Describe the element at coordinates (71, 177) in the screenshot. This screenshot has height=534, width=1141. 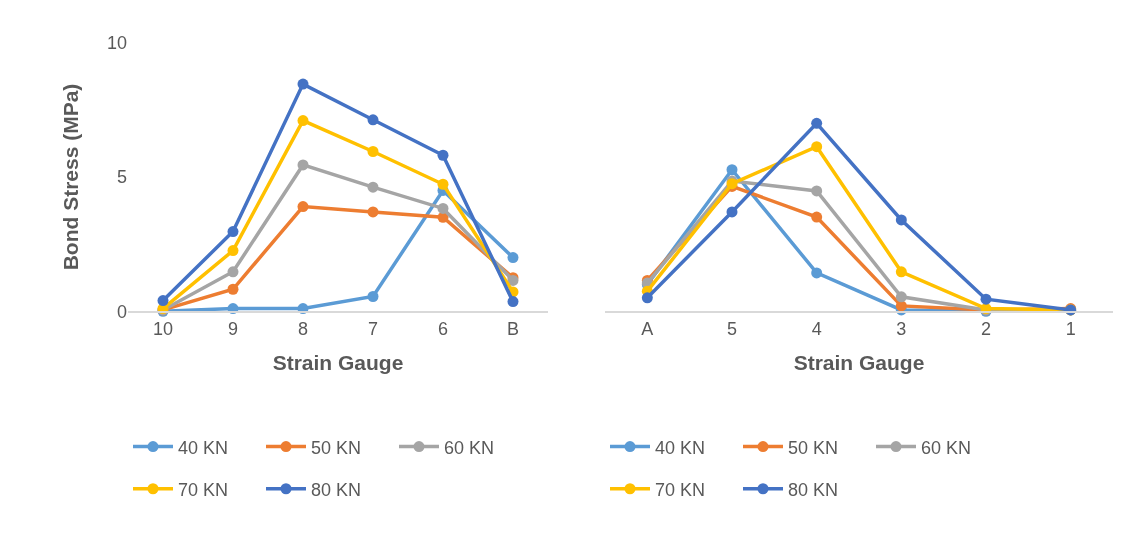
I see `y-axis-title: Bond Stress (MPa)` at that location.